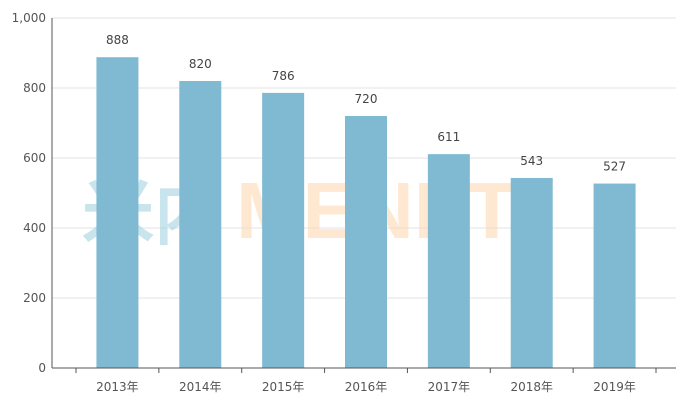  Describe the element at coordinates (200, 387) in the screenshot. I see `x-tick-label: 2014年` at that location.